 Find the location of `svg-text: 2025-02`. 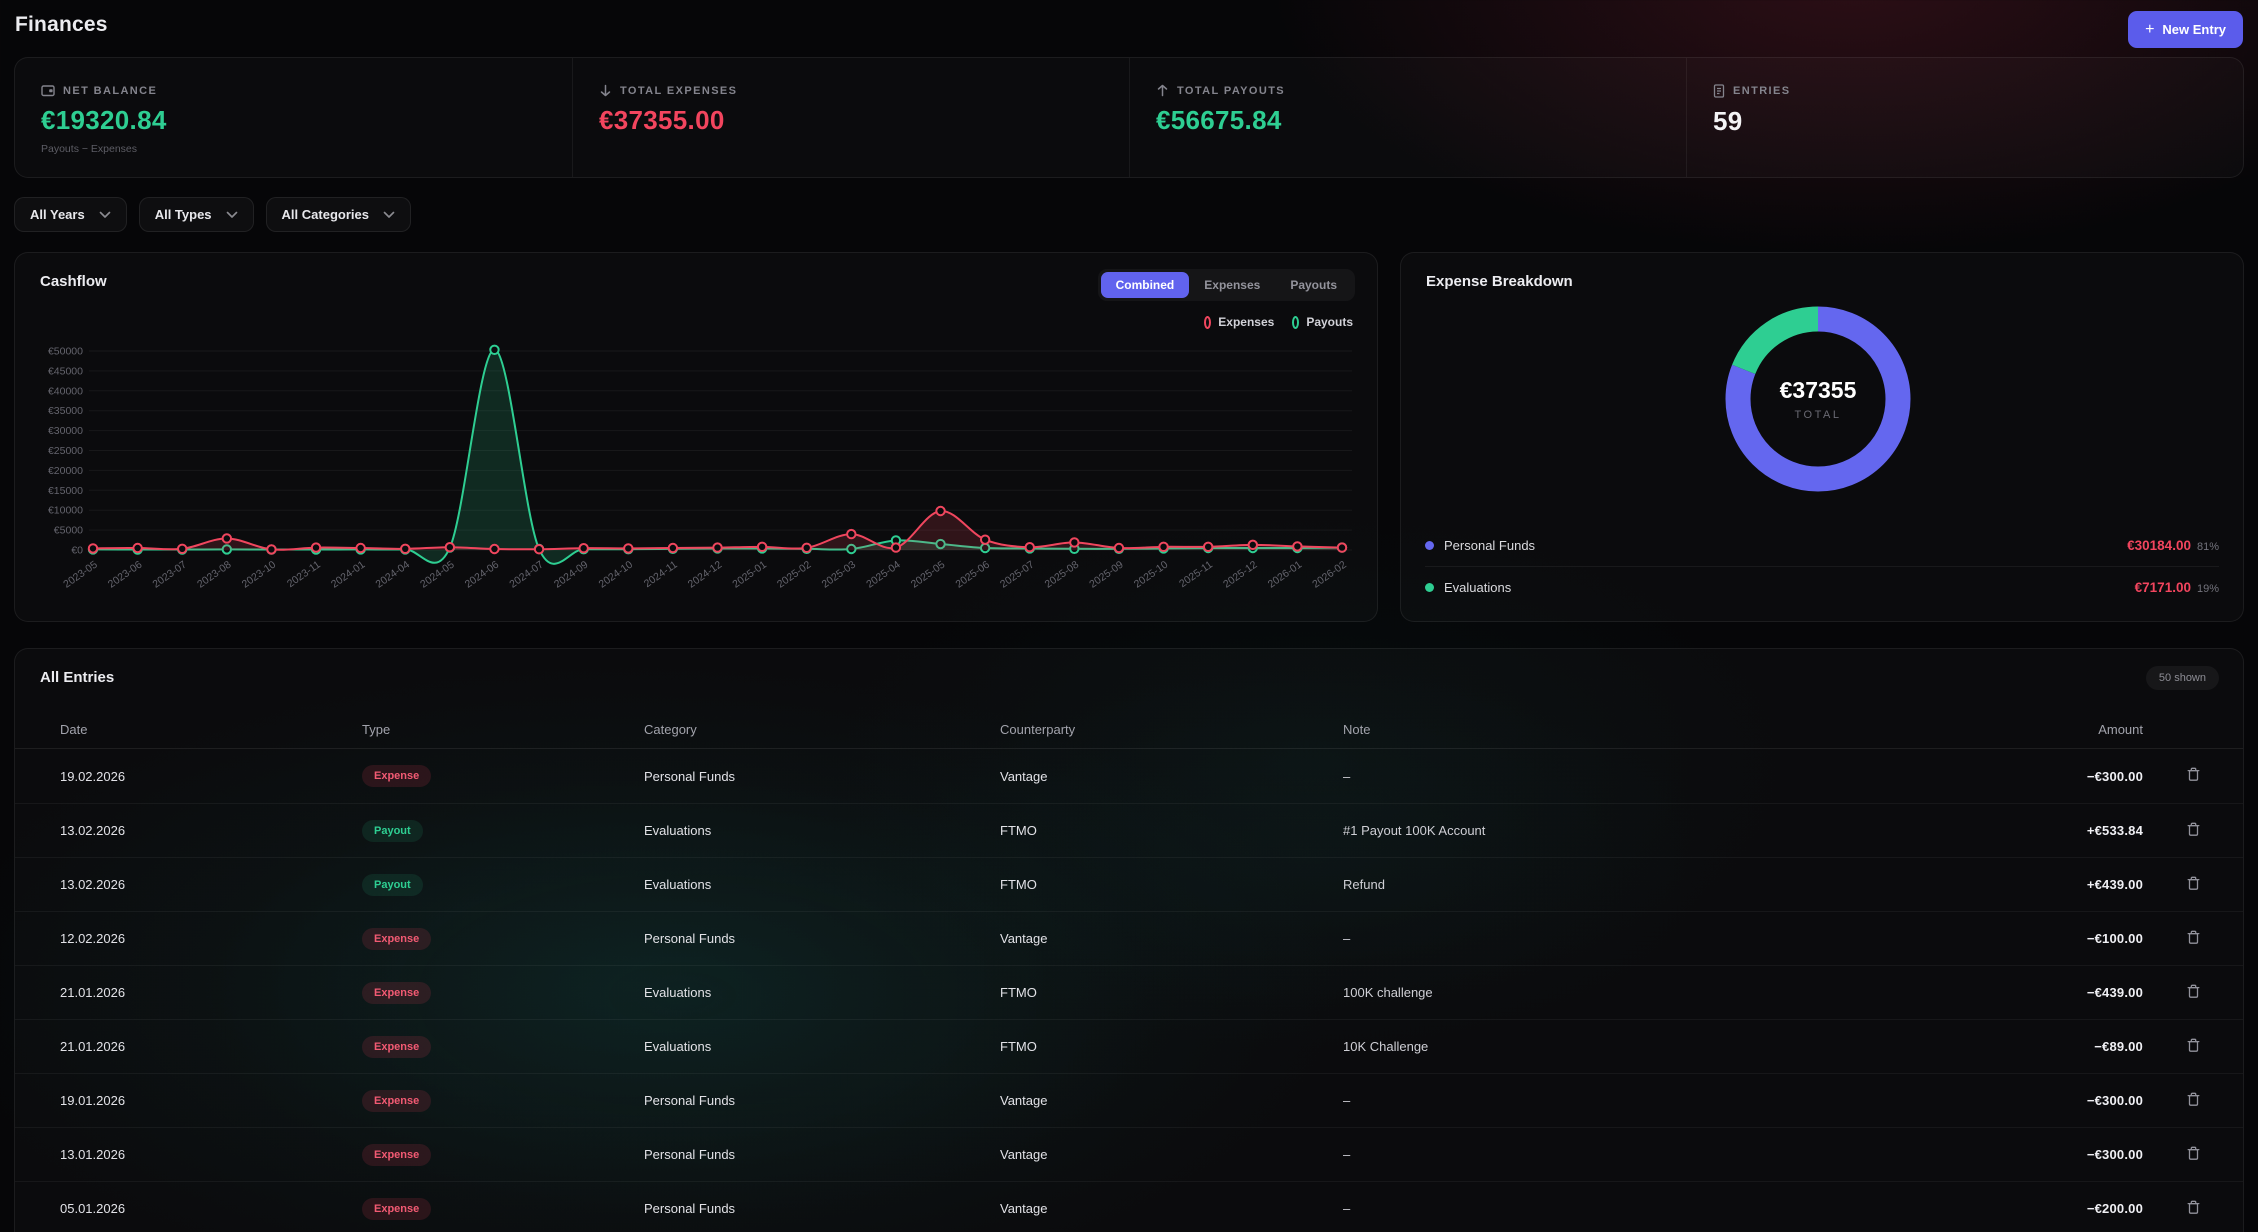

svg-text: 2025-02 is located at coordinates (794, 575).